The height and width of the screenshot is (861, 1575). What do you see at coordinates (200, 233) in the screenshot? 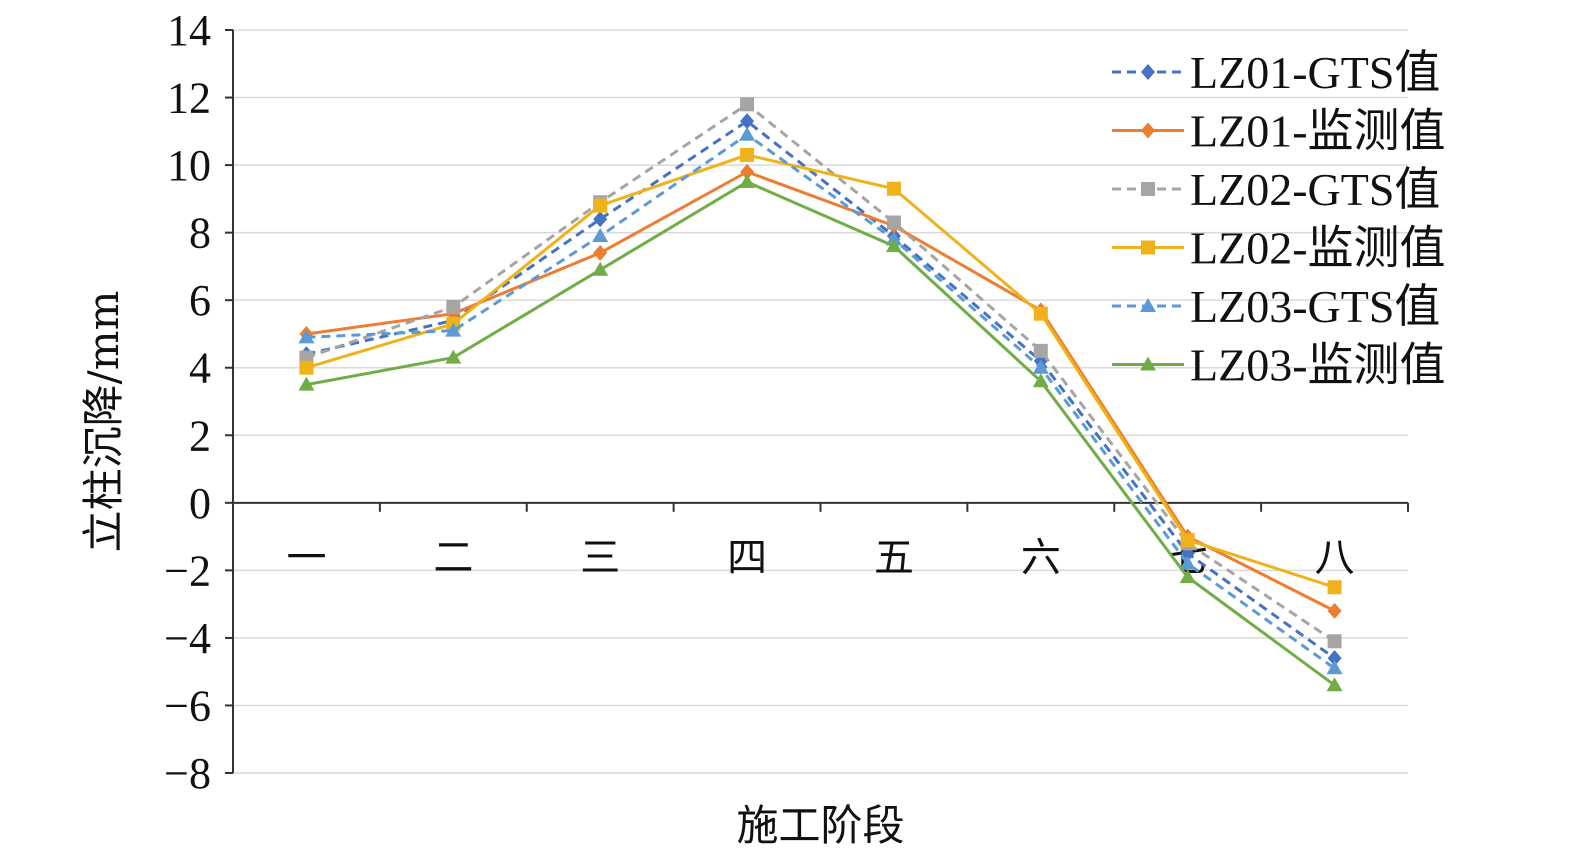
I see `y-tick-label: 8` at bounding box center [200, 233].